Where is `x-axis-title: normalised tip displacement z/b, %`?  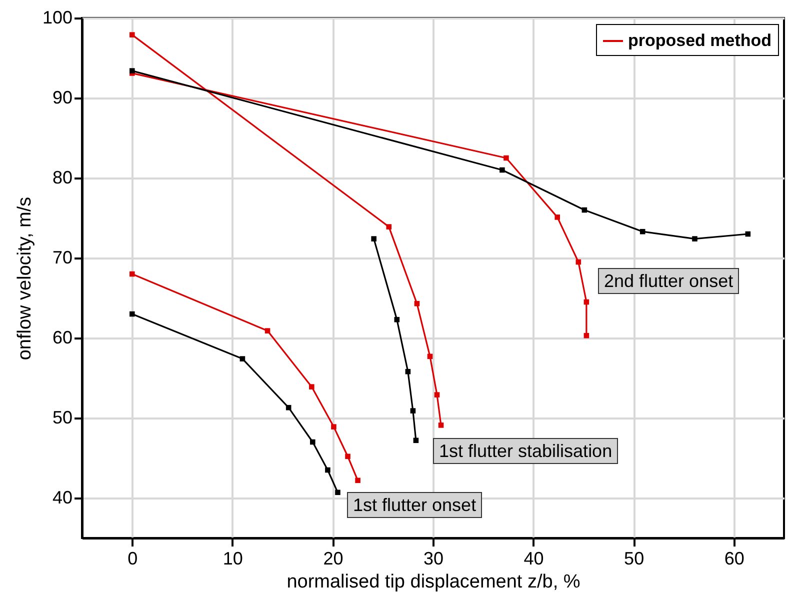
x-axis-title: normalised tip displacement z/b, % is located at coordinates (433, 582).